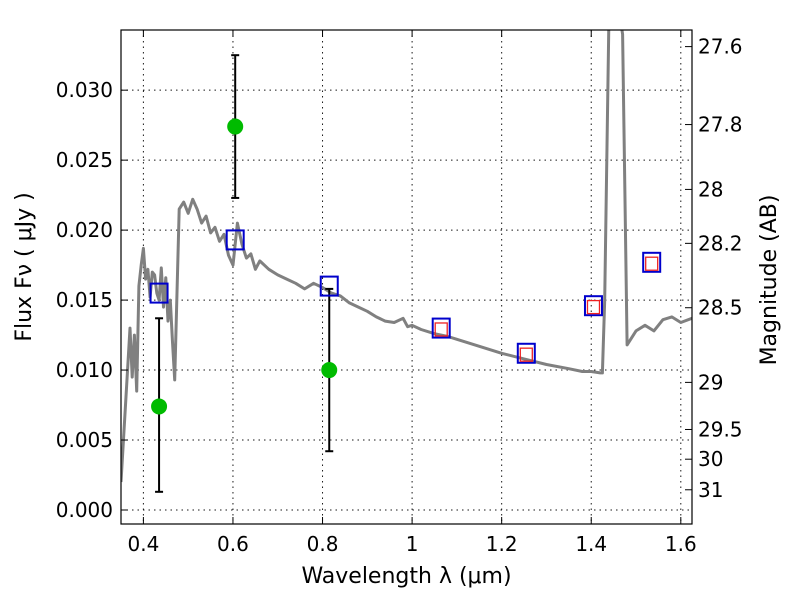 This screenshot has height=600, width=800. I want to click on y2-tick-label: 29, so click(710, 382).